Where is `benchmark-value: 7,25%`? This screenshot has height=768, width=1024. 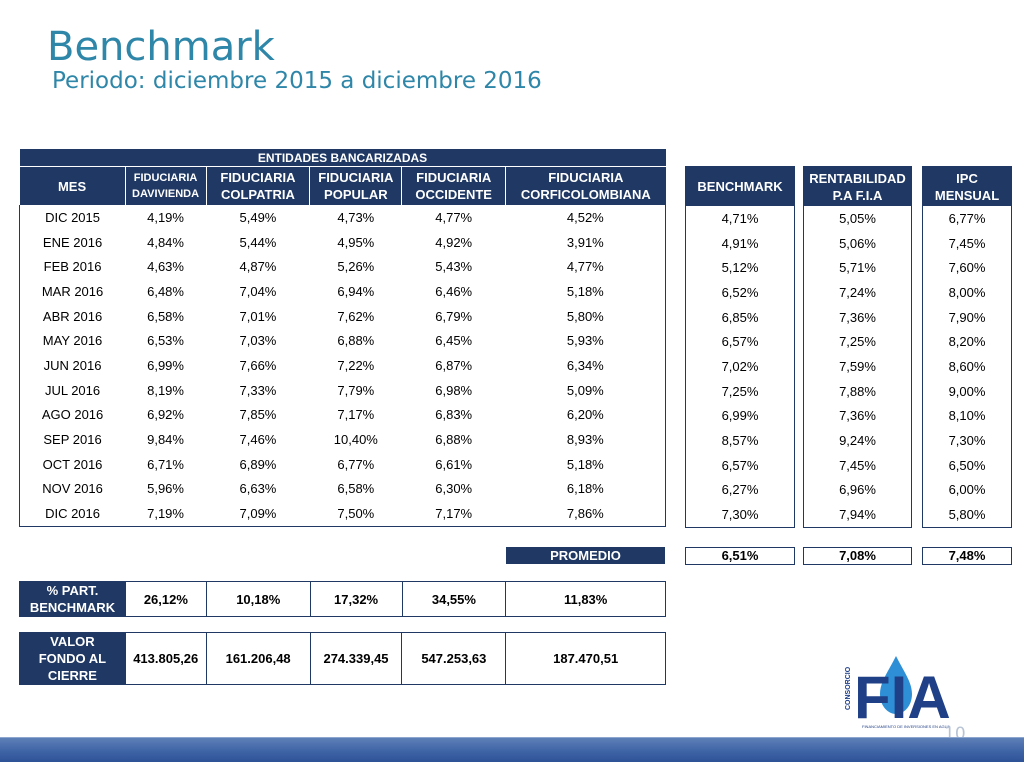 benchmark-value: 7,25% is located at coordinates (740, 391).